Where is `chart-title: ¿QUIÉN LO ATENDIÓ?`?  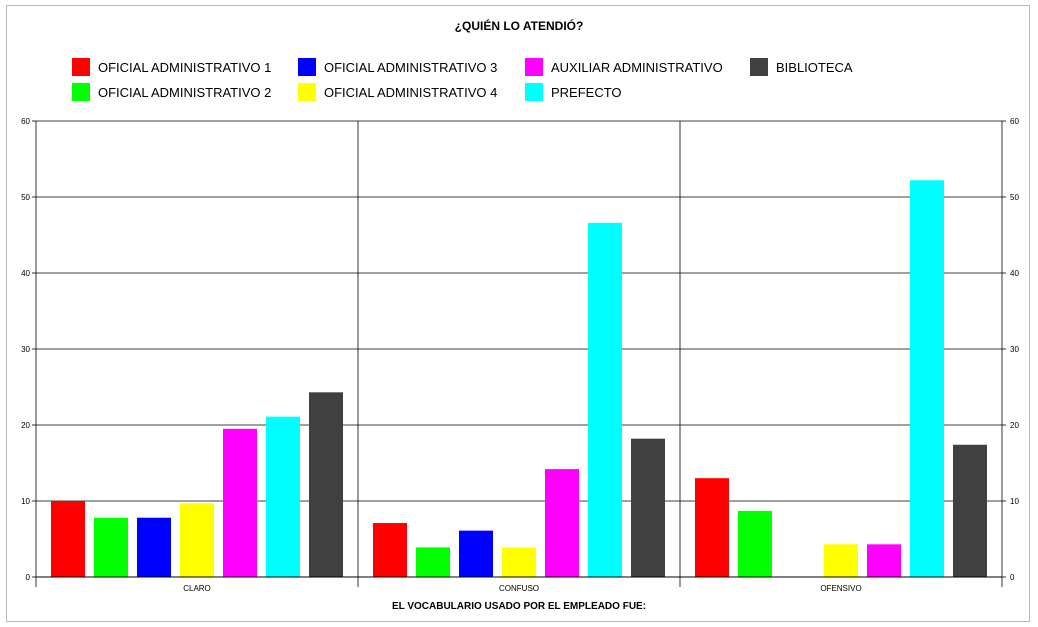 chart-title: ¿QUIÉN LO ATENDIÓ? is located at coordinates (519, 25).